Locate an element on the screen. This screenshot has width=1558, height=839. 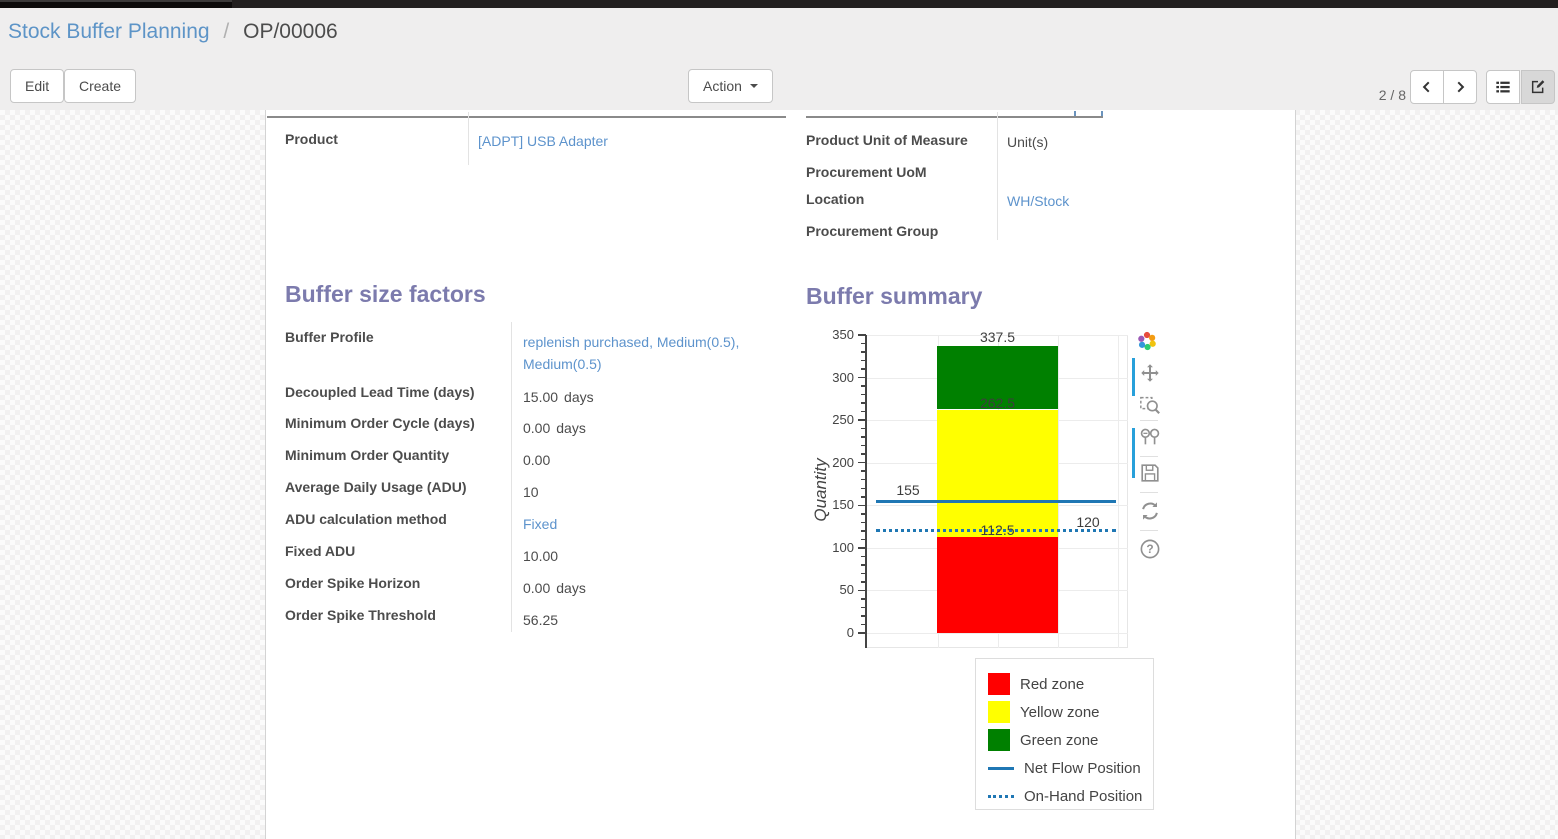
legend-label: Net Flow Position is located at coordinates (1082, 768).